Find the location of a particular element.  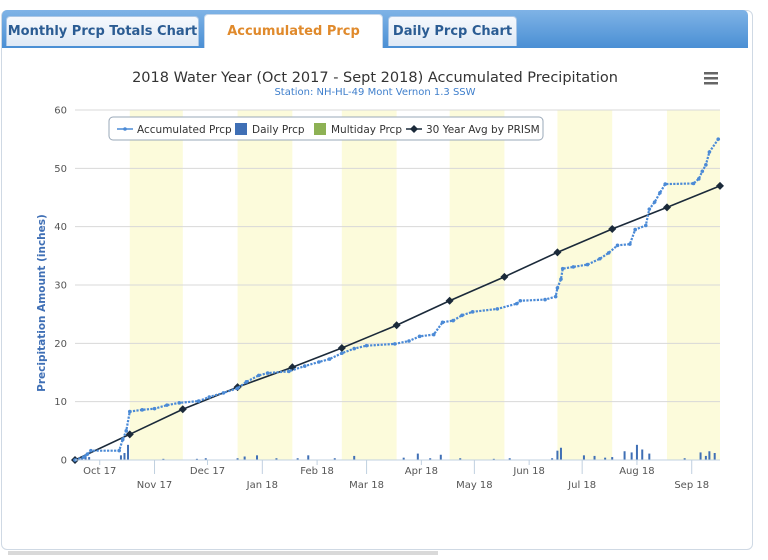

x-tick-label: Jan 18 is located at coordinates (262, 485).